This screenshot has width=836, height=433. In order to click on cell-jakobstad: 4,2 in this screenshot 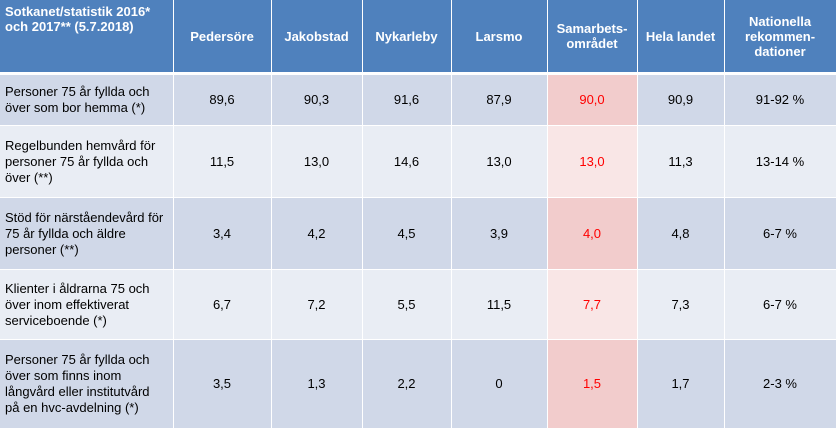, I will do `click(317, 233)`.